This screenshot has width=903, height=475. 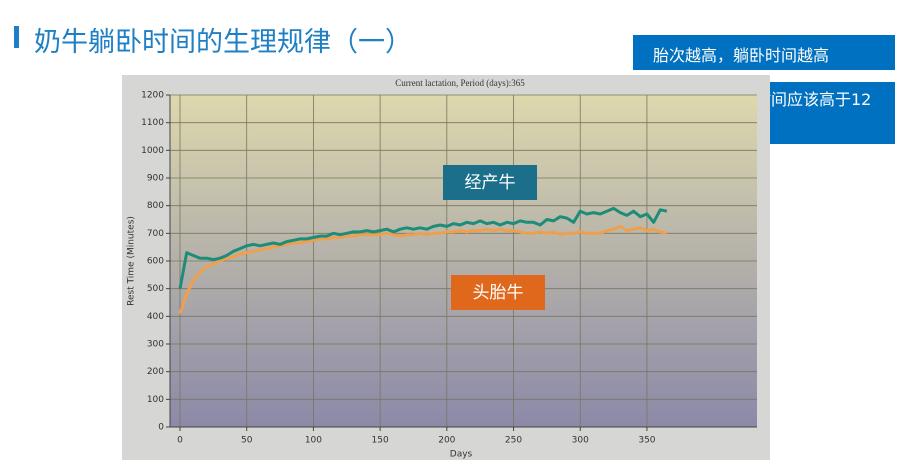 What do you see at coordinates (155, 317) in the screenshot?
I see `y-tick-label: 400` at bounding box center [155, 317].